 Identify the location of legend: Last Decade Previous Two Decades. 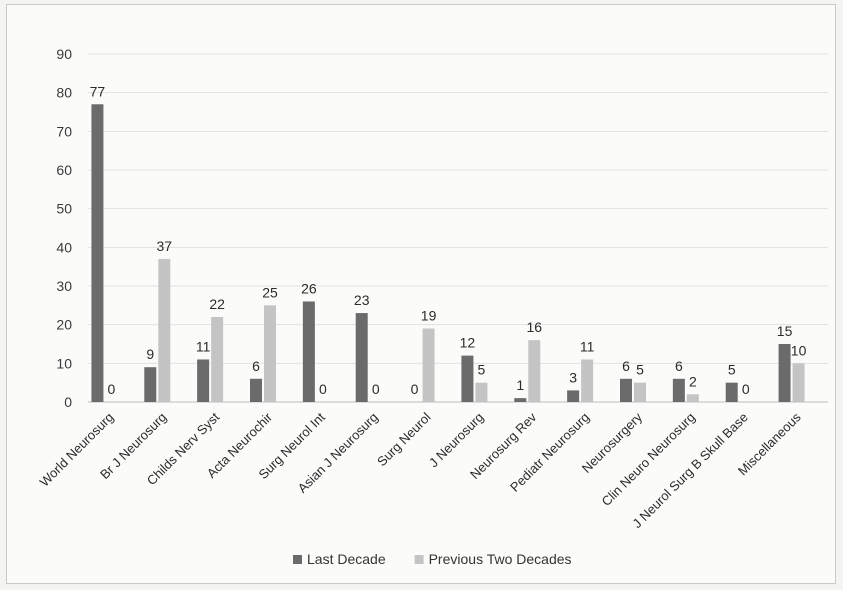
(432, 559).